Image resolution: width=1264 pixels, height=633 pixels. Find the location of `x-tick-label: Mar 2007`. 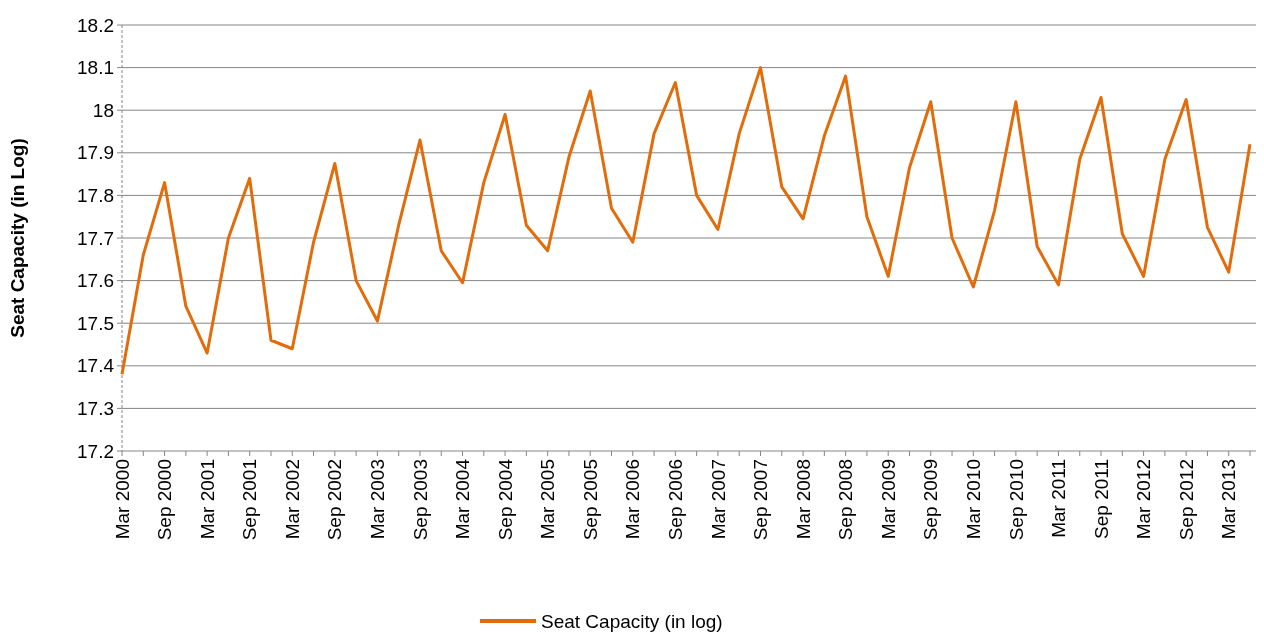

x-tick-label: Mar 2007 is located at coordinates (718, 499).